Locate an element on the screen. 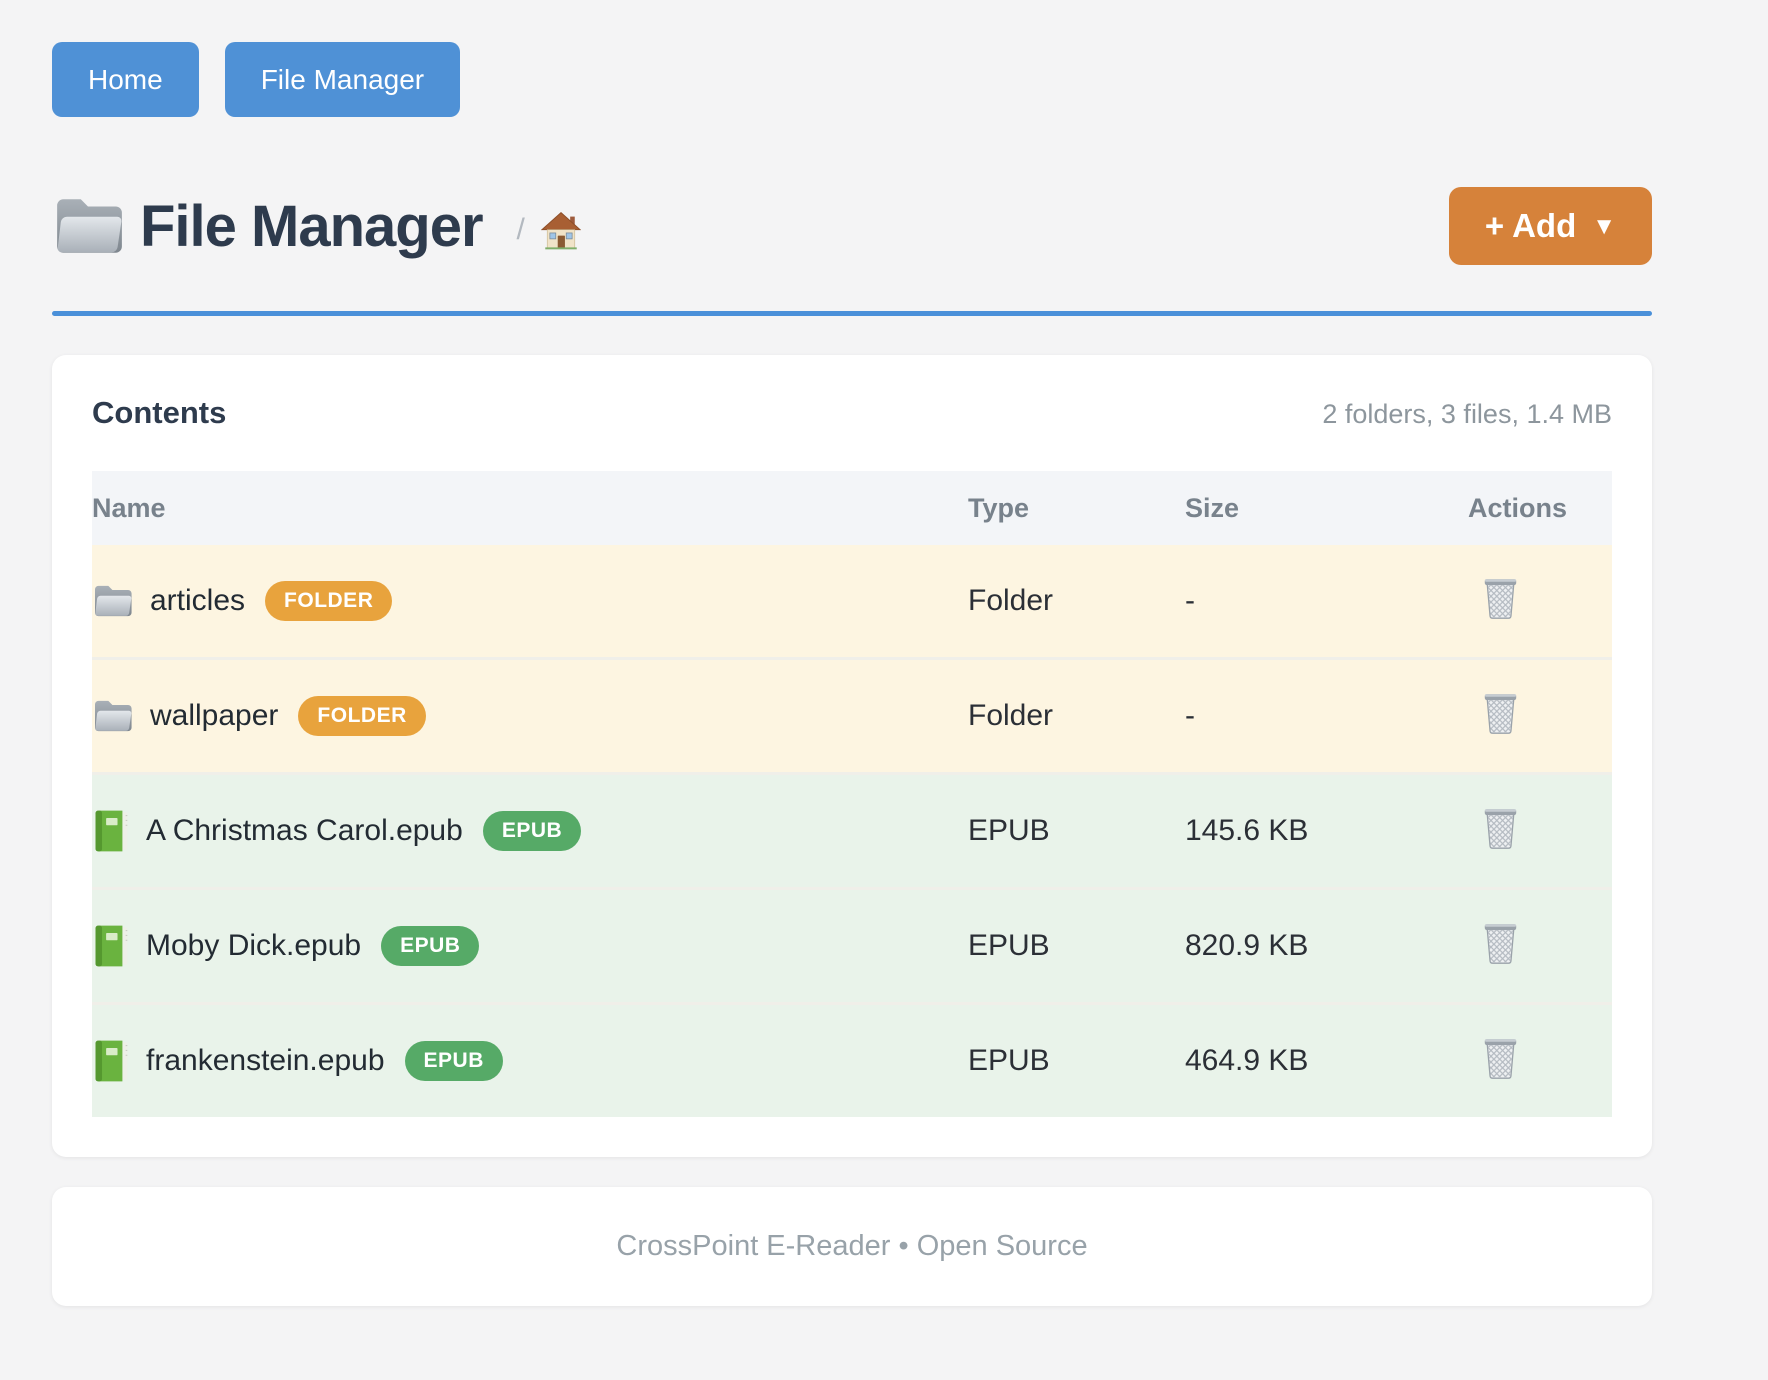 This screenshot has width=1768, height=1380. house-icon is located at coordinates (561, 231).